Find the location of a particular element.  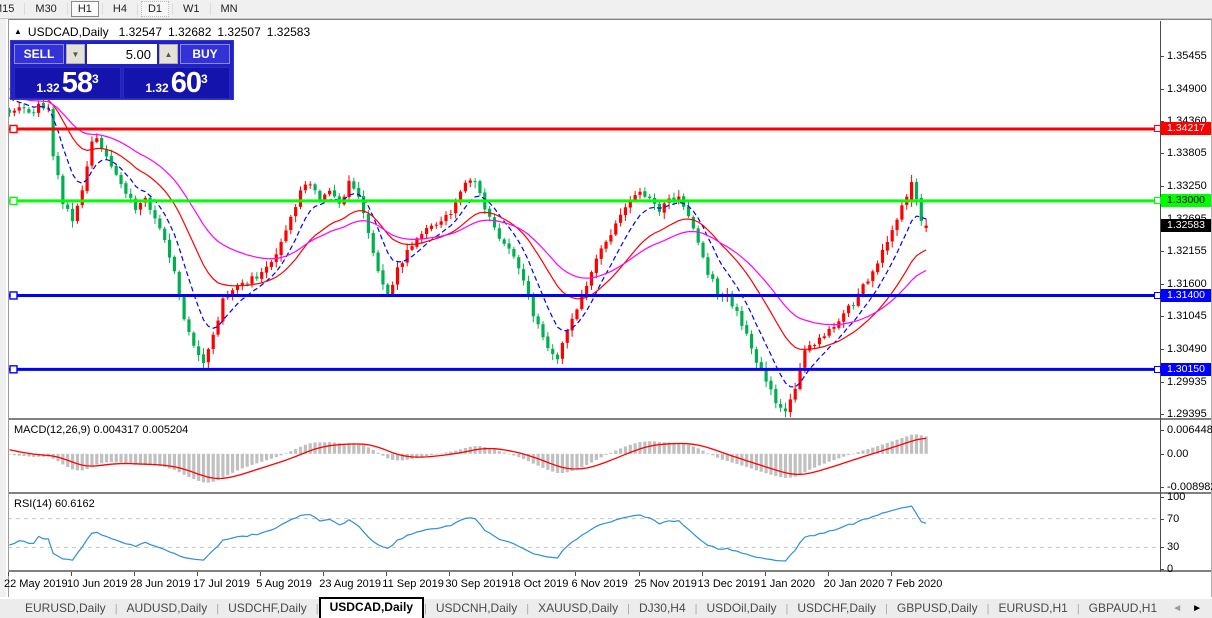

axis-tick-label: 1.31045 is located at coordinates (1187, 316).